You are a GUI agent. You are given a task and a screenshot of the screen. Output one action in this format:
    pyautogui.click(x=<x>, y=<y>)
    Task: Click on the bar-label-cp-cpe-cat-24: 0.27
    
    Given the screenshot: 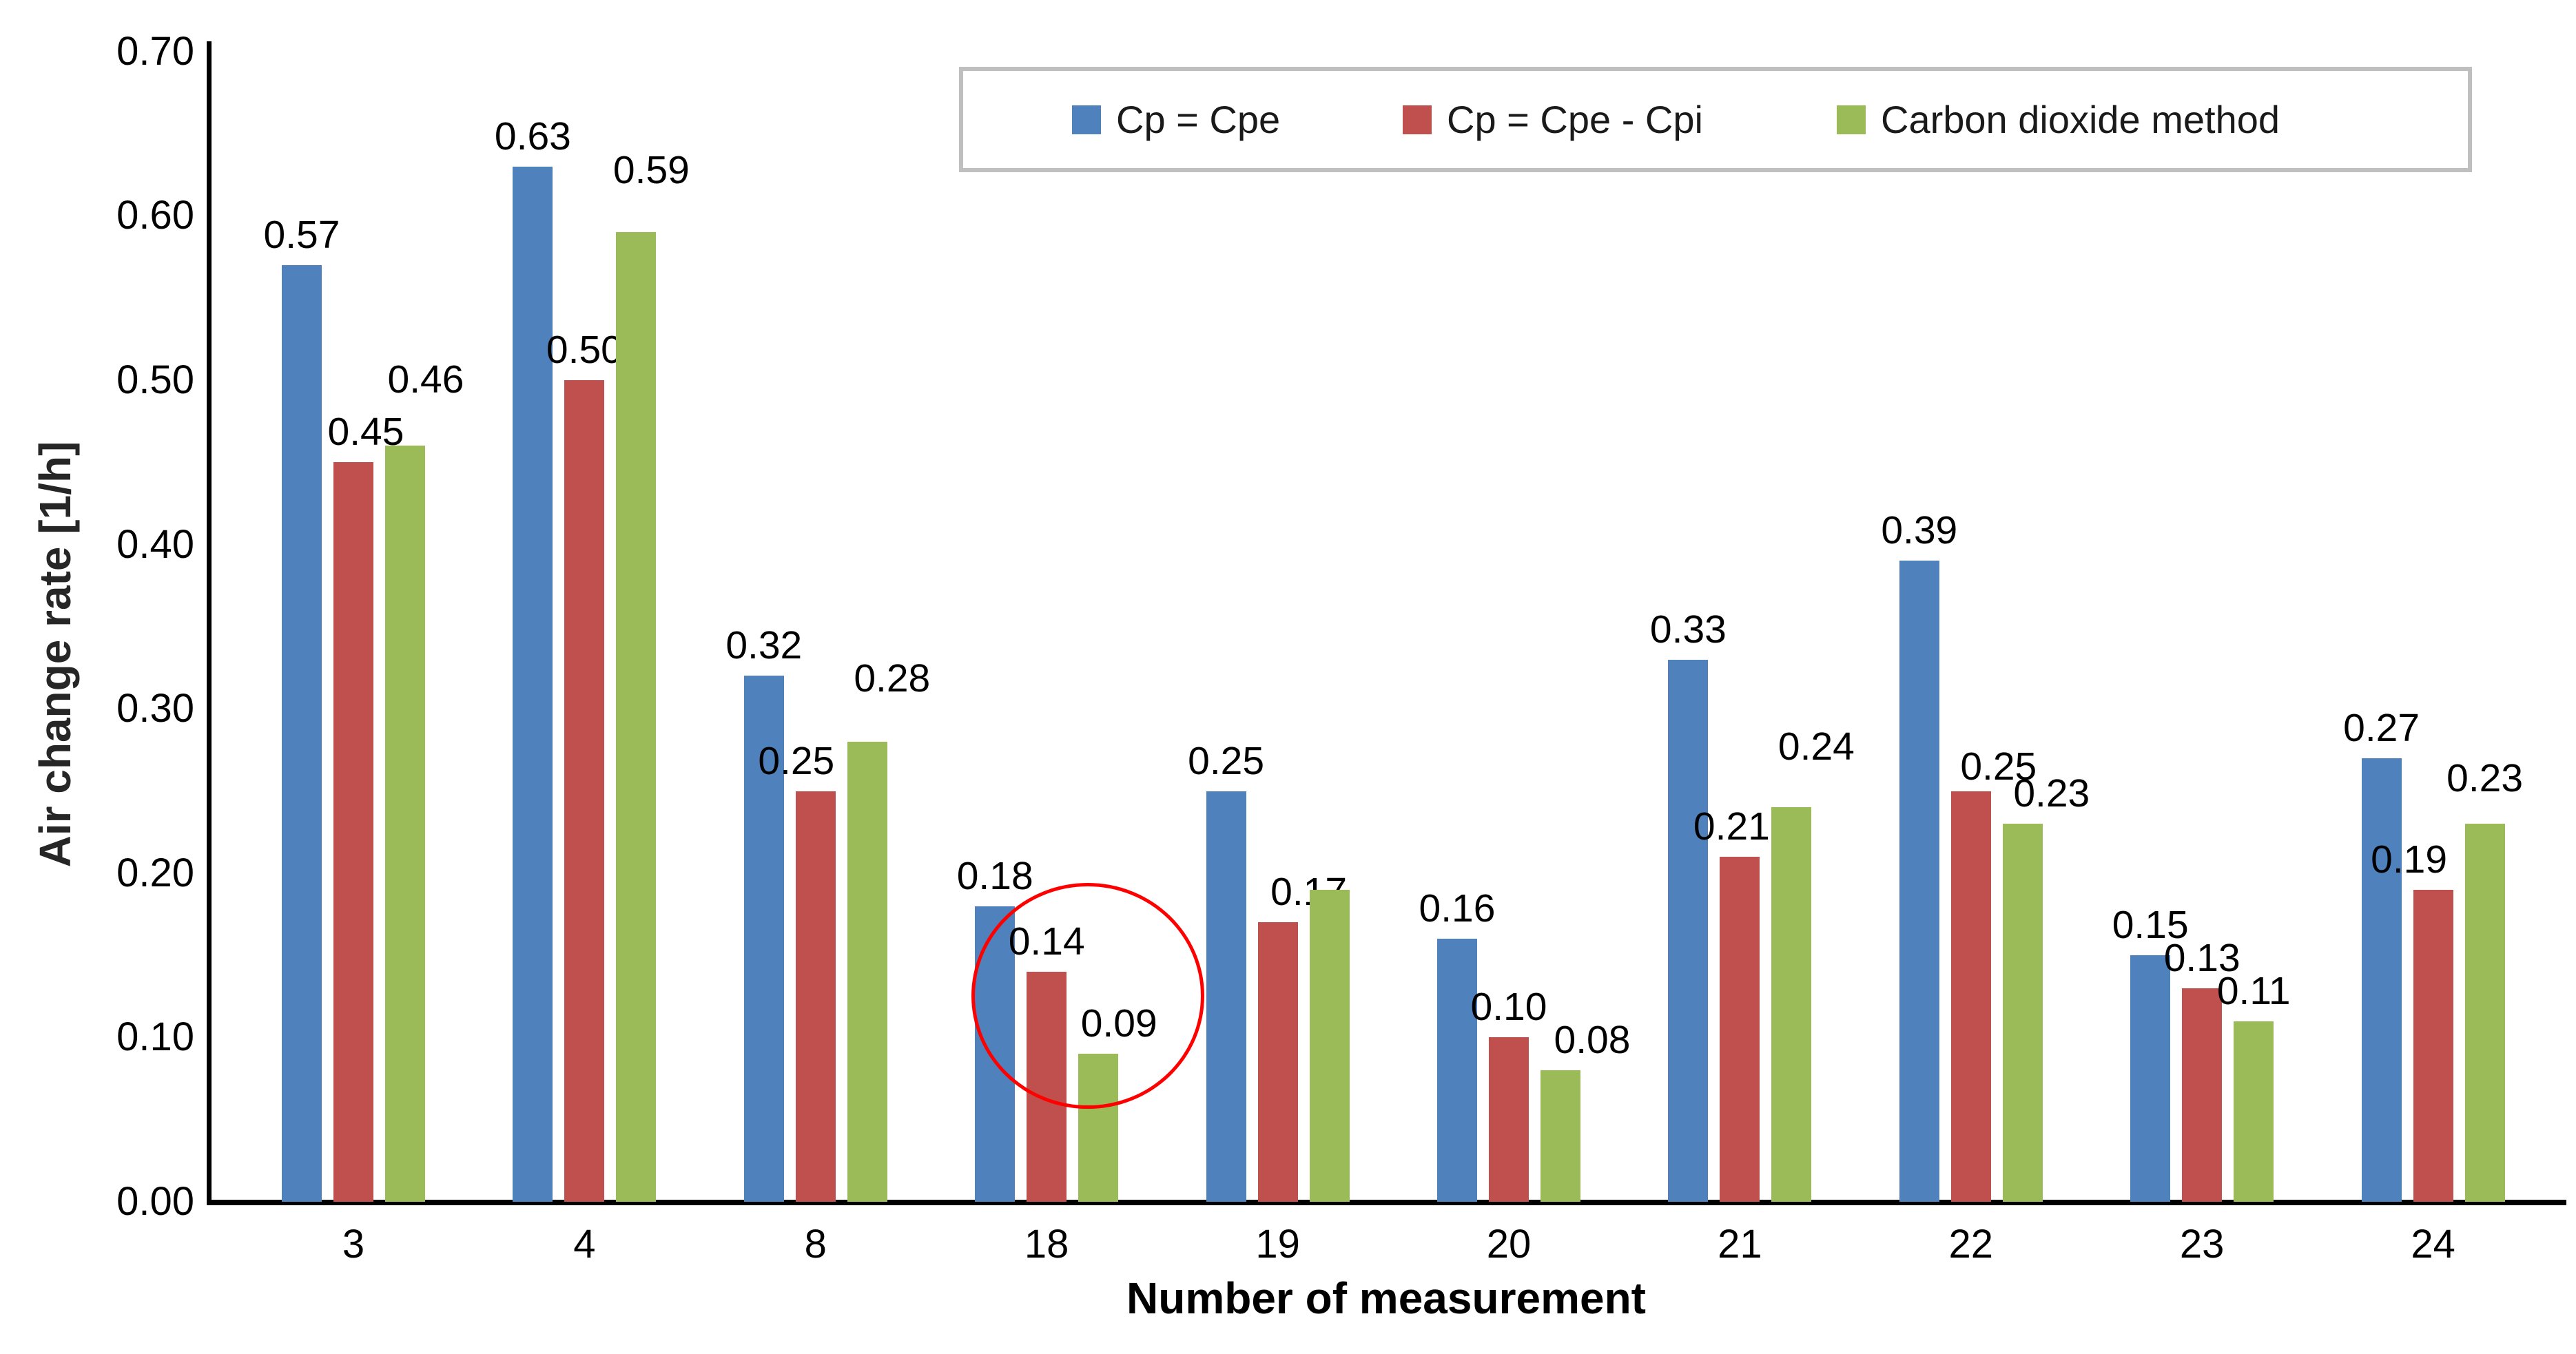 What is the action you would take?
    pyautogui.click(x=2381, y=727)
    